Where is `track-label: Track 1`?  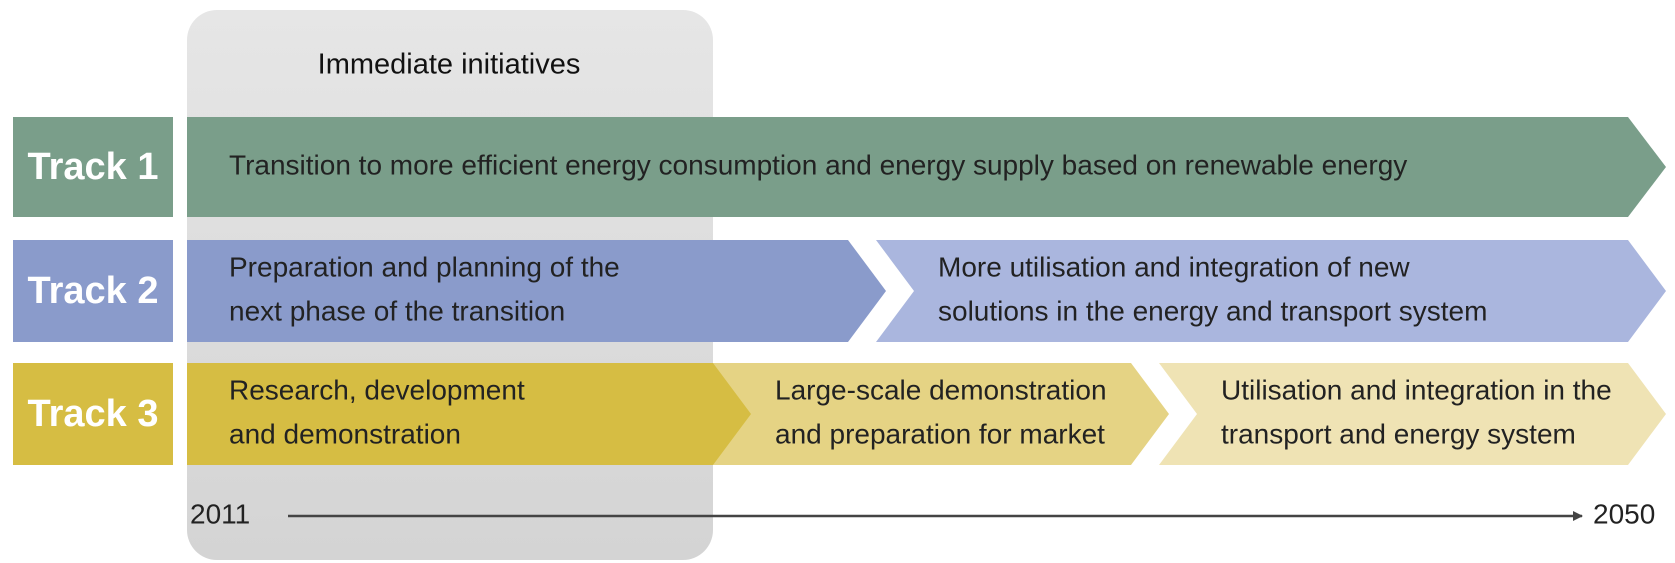
track-label: Track 1 is located at coordinates (93, 167).